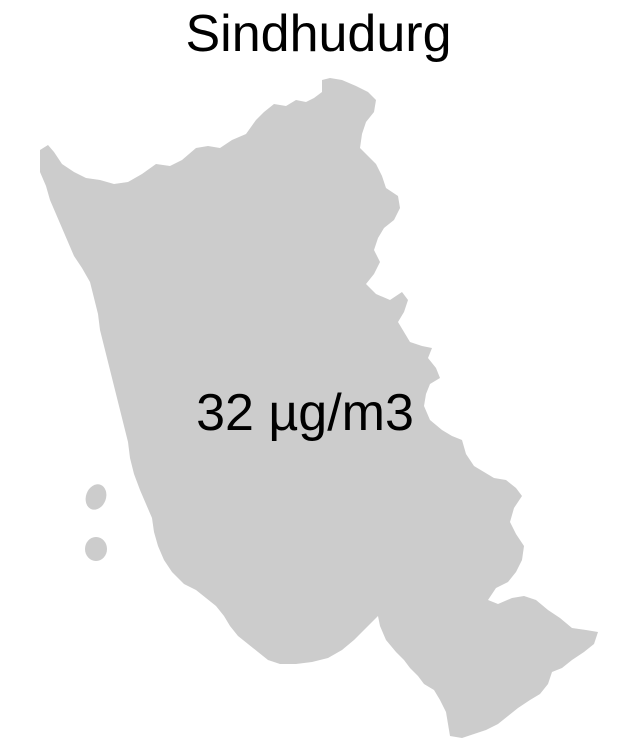 The width and height of the screenshot is (637, 755). I want to click on island-shape-south, so click(96, 549).